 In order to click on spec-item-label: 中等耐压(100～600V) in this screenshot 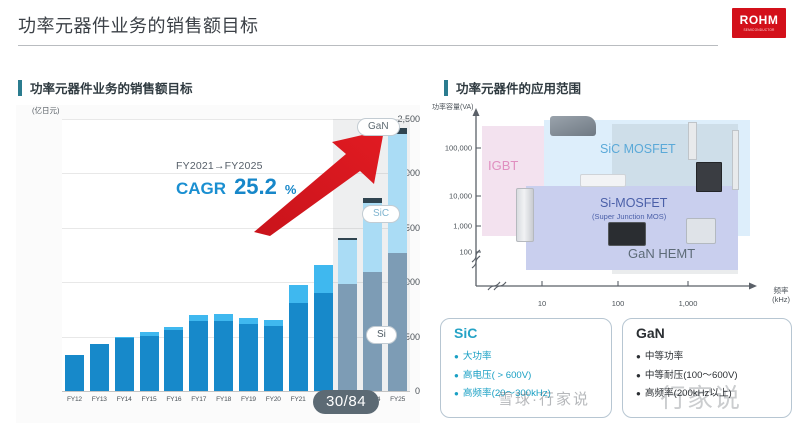, I will do `click(691, 375)`.